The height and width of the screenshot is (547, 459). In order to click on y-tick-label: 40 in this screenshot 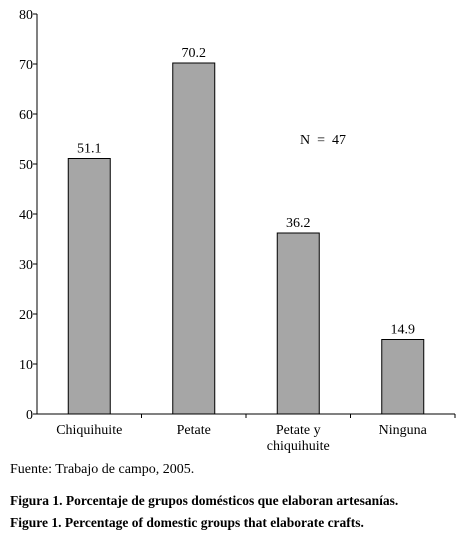, I will do `click(26, 215)`.